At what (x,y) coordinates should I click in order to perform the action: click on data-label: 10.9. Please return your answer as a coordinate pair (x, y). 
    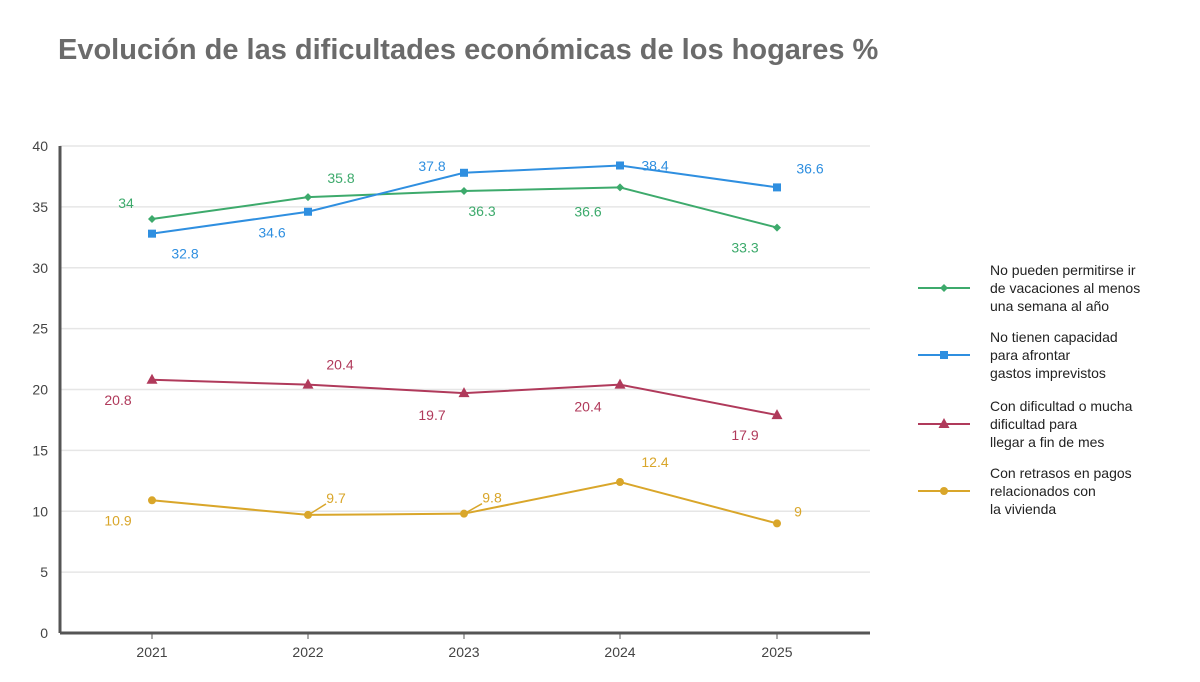
    Looking at the image, I should click on (117, 520).